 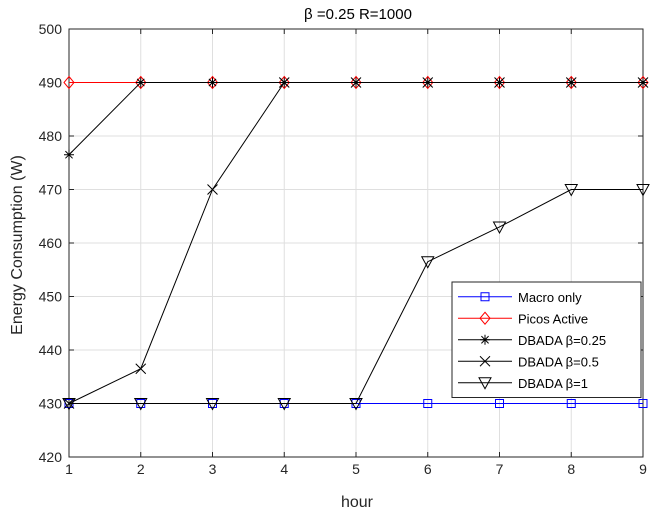 What do you see at coordinates (141, 469) in the screenshot?
I see `x-tick-label: 2` at bounding box center [141, 469].